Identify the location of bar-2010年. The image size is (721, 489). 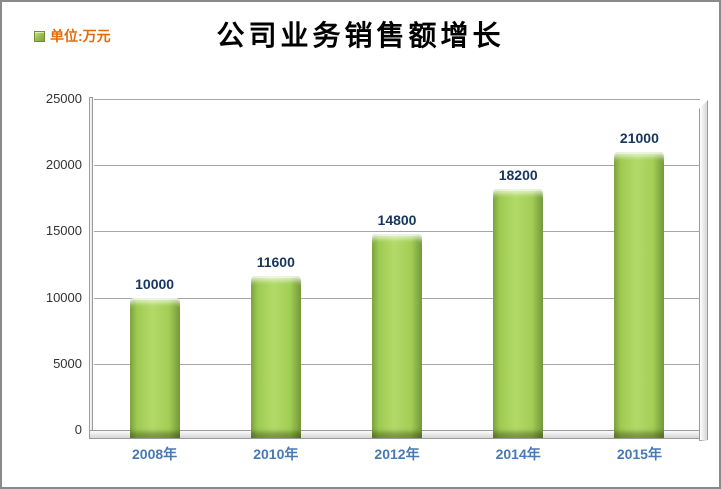
(275, 357).